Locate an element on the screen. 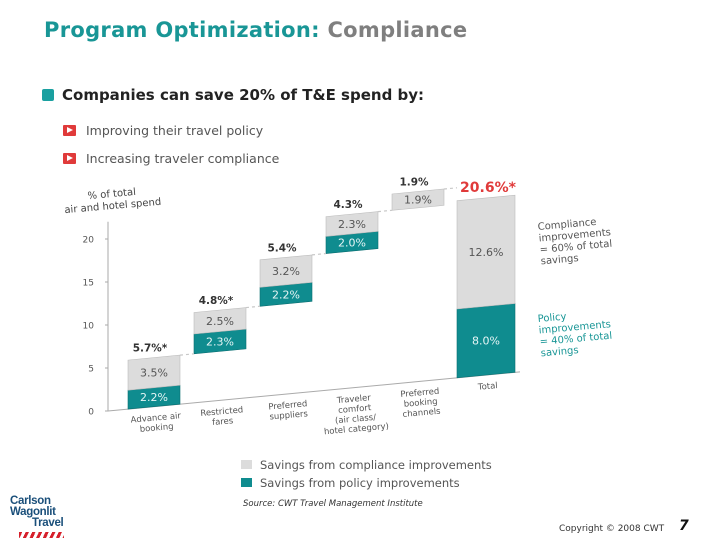 This screenshot has height=546, width=728. annotation-policy: Policyimprovements= 40% of totalsavings is located at coordinates (575, 334).